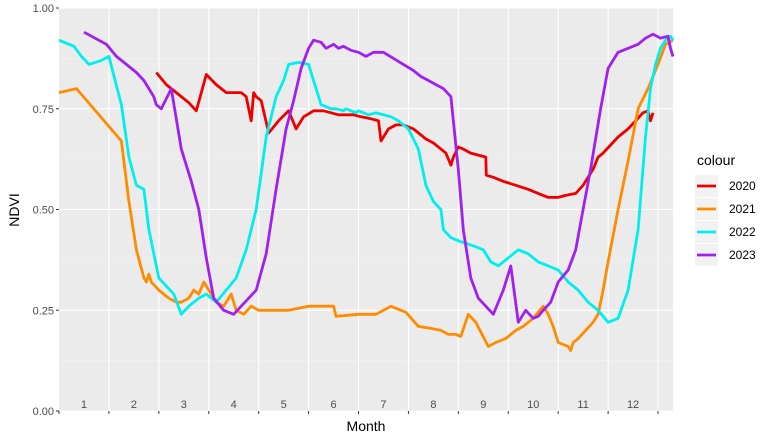 Image resolution: width=773 pixels, height=442 pixels. What do you see at coordinates (533, 405) in the screenshot?
I see `x-month-label: 10` at bounding box center [533, 405].